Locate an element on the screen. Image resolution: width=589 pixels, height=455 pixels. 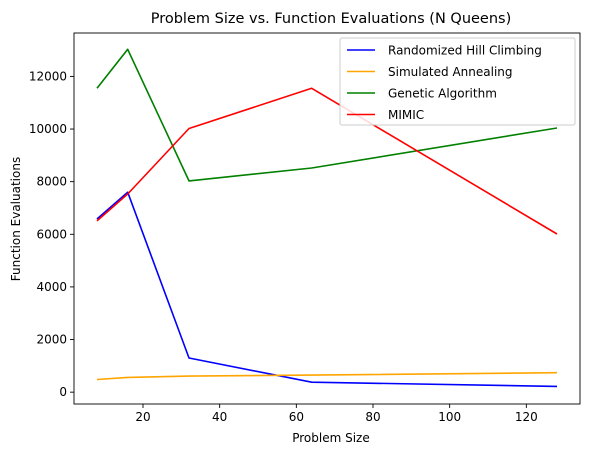
x-tick-label-2: 60 is located at coordinates (296, 417).